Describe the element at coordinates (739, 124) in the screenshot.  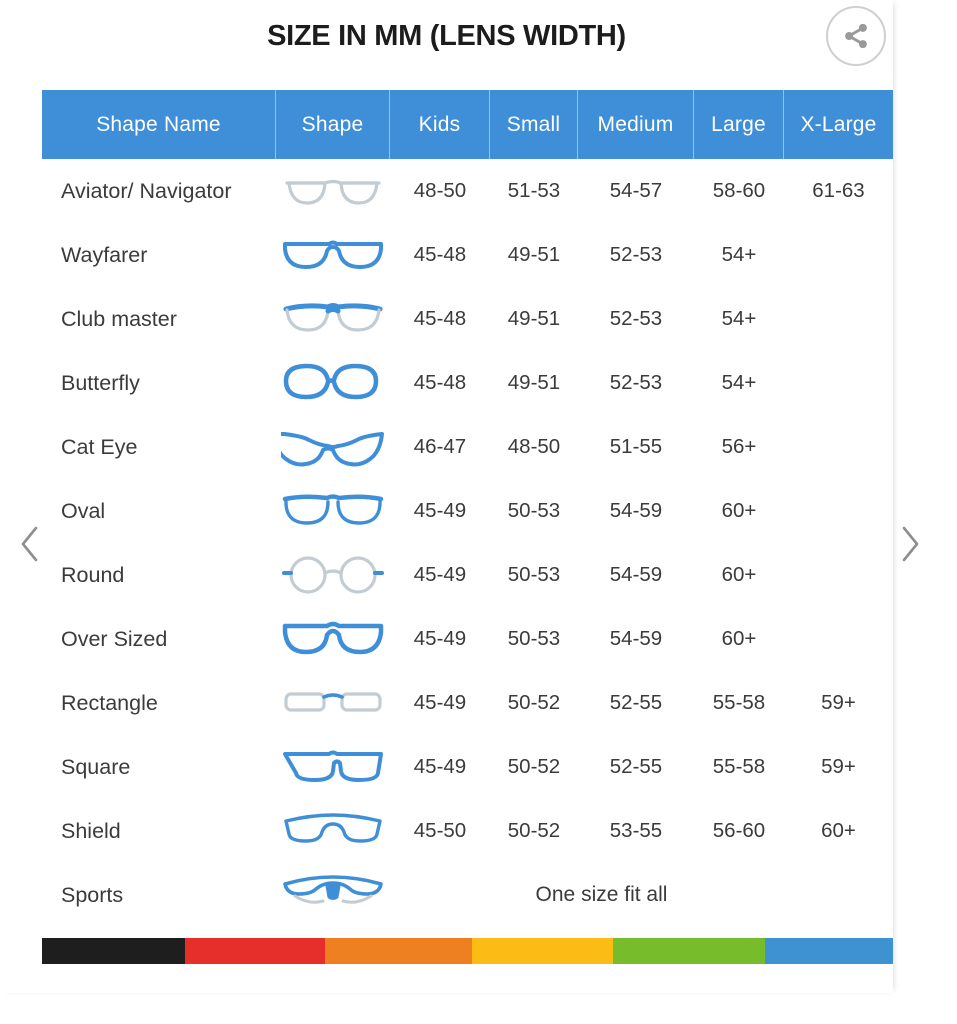
I see `column-header-large: Large` at that location.